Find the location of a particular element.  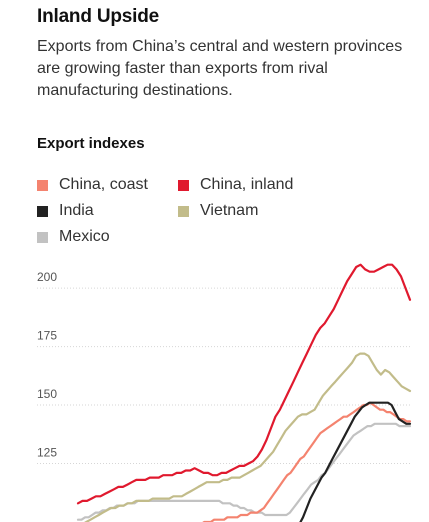

y-tick-label-175: 175 is located at coordinates (47, 336).